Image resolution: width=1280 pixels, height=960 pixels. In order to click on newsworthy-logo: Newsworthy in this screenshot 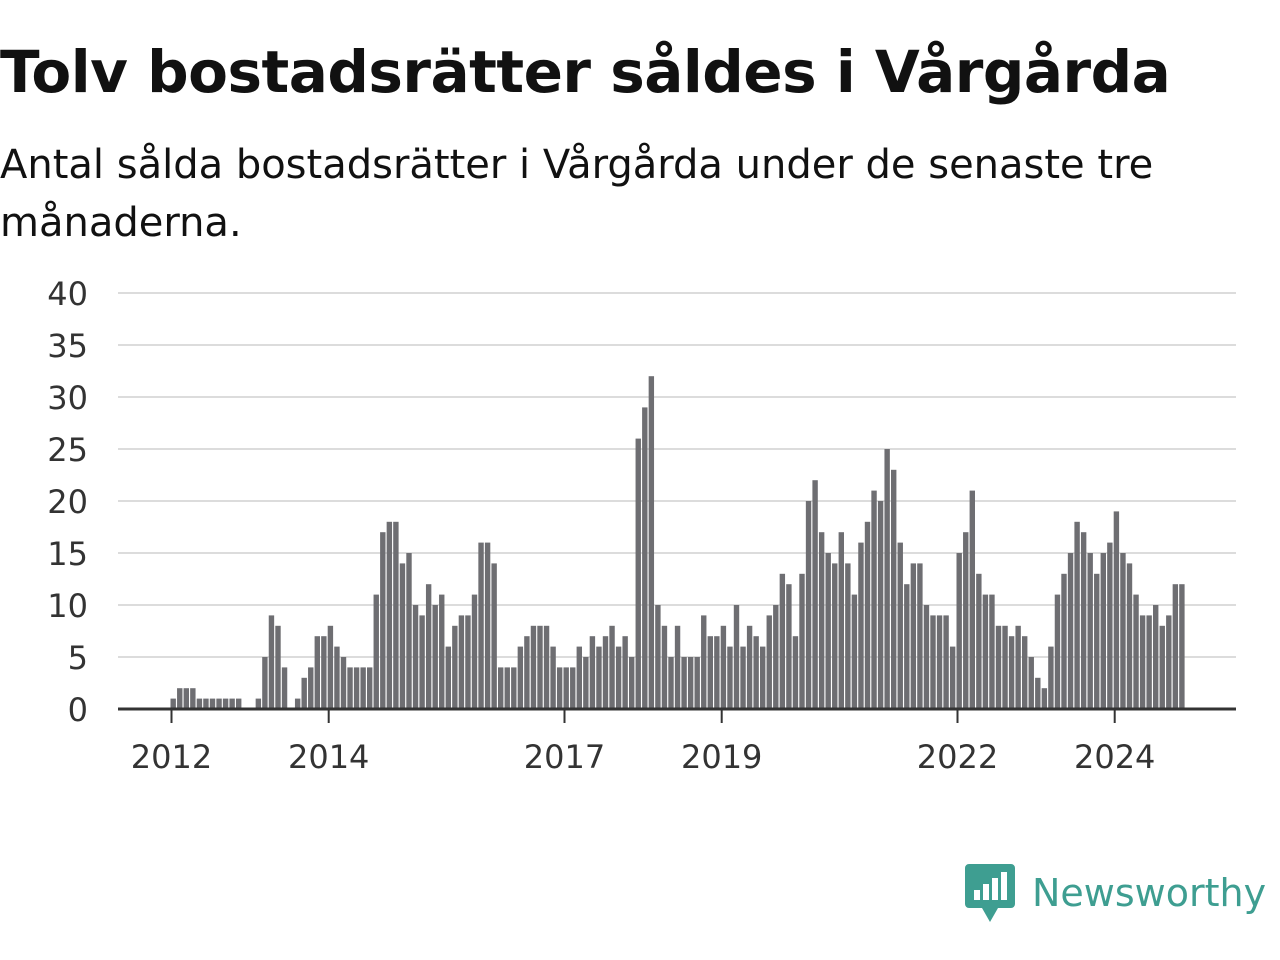, I will do `click(1115, 893)`.